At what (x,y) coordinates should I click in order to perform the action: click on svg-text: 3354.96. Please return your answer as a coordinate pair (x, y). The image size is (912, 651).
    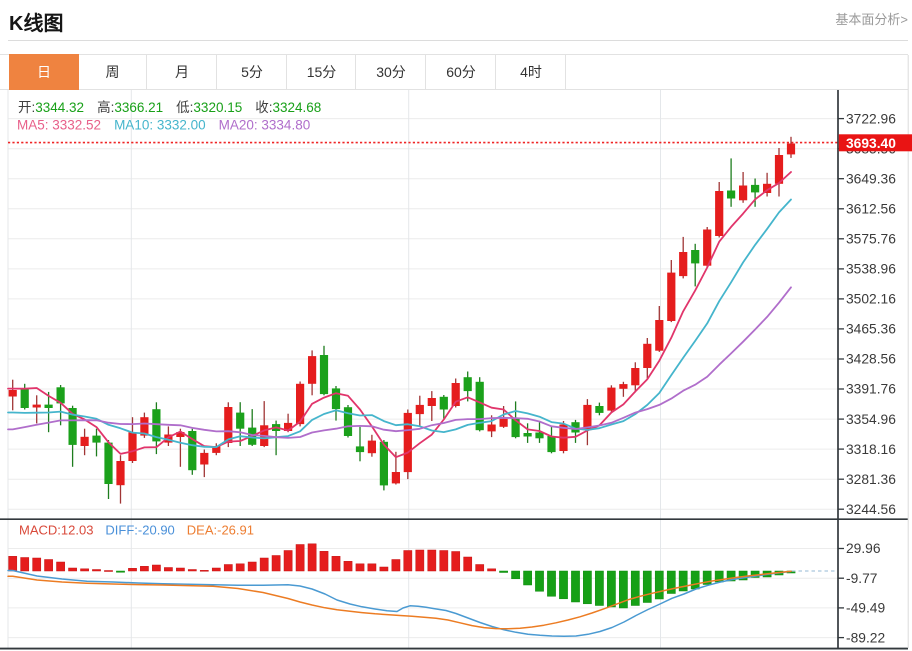
    Looking at the image, I should click on (871, 419).